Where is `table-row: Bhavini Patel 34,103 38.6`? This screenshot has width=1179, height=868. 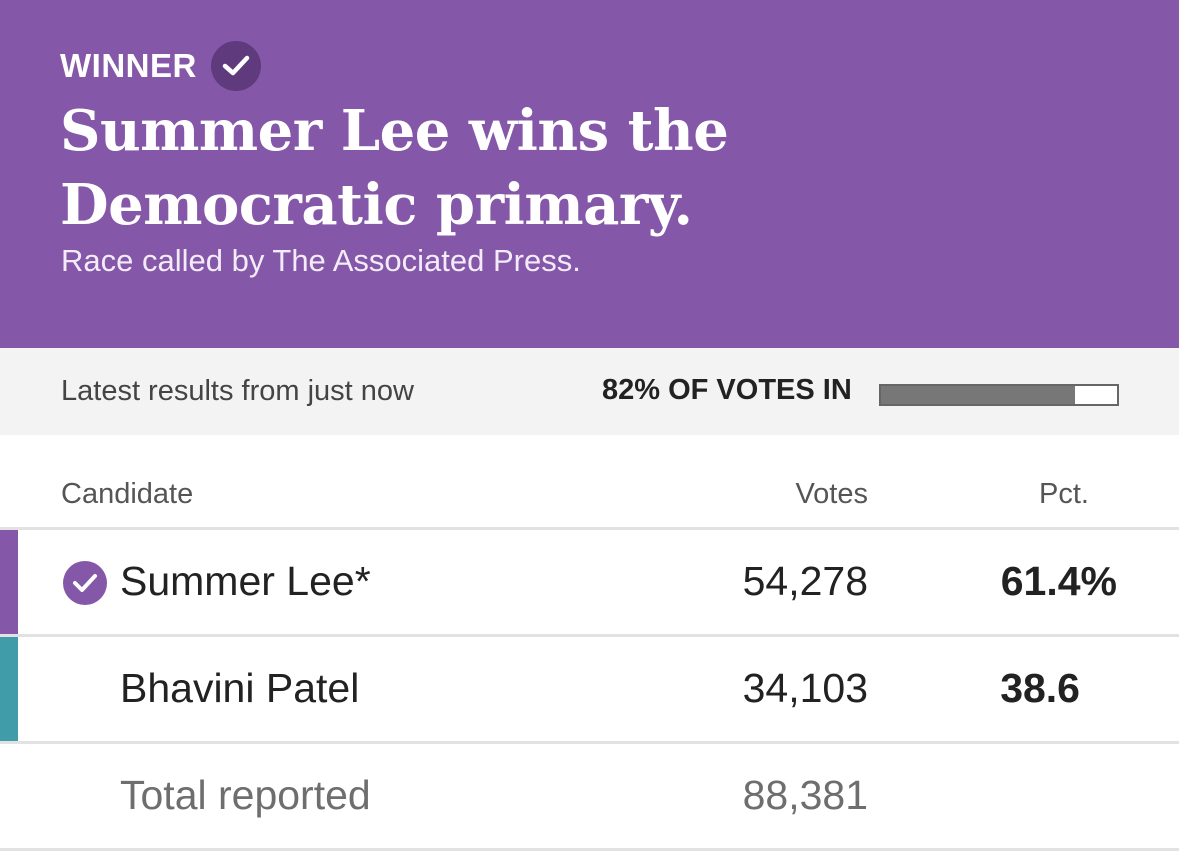 table-row: Bhavini Patel 34,103 38.6 is located at coordinates (589, 689).